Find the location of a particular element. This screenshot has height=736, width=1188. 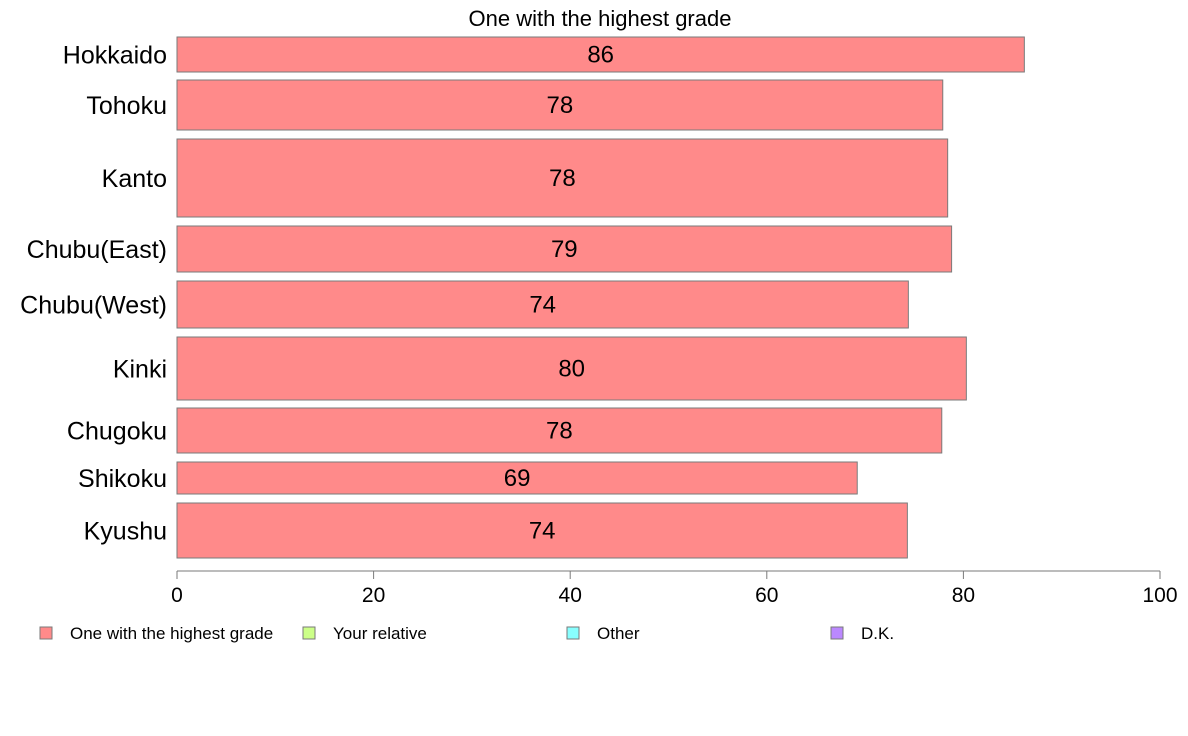

bar-chugoku is located at coordinates (559, 430).